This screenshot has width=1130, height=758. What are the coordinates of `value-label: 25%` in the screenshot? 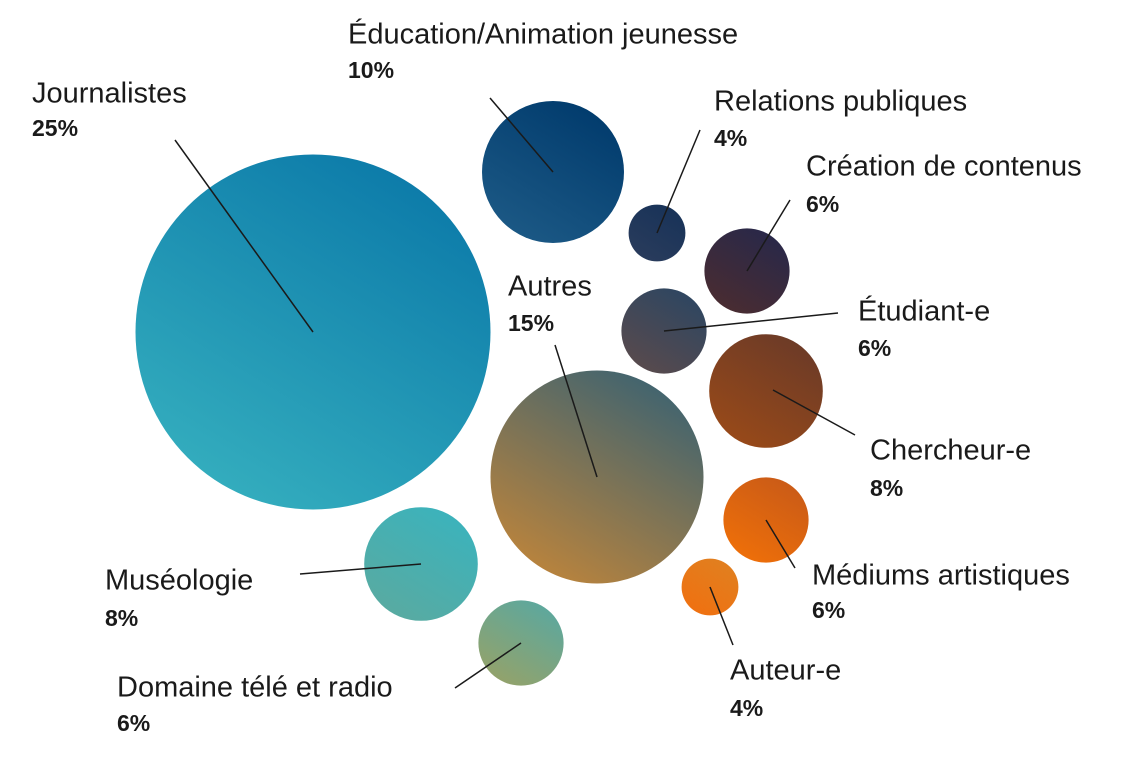 It's located at (55, 128).